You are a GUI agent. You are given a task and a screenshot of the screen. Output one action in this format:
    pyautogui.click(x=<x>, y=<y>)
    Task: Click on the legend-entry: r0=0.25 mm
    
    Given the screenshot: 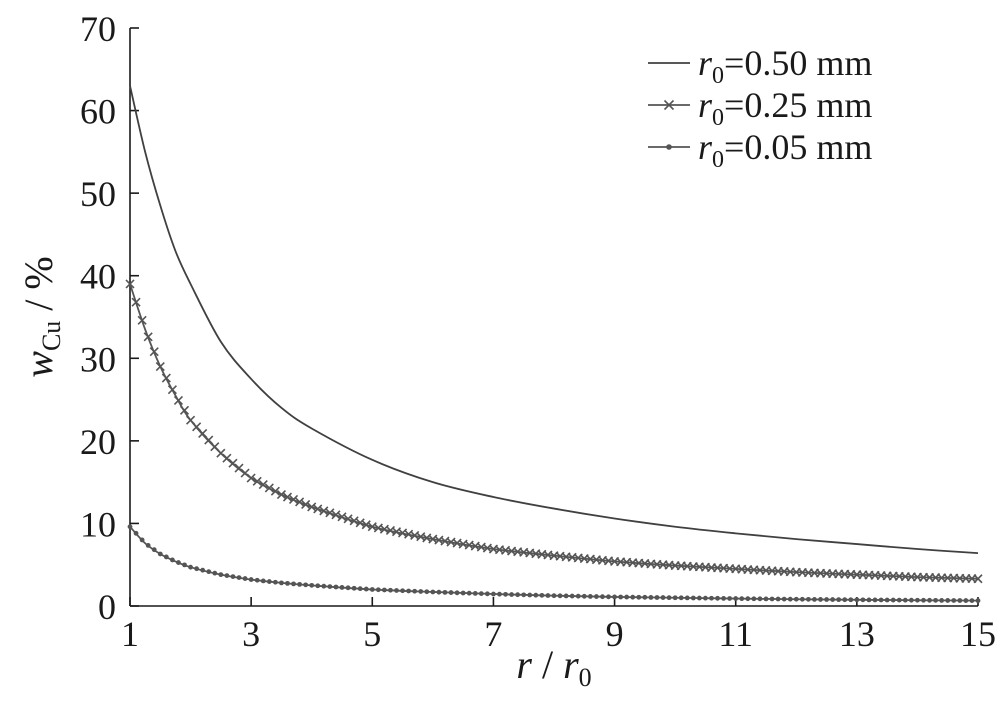 What is the action you would take?
    pyautogui.click(x=760, y=108)
    